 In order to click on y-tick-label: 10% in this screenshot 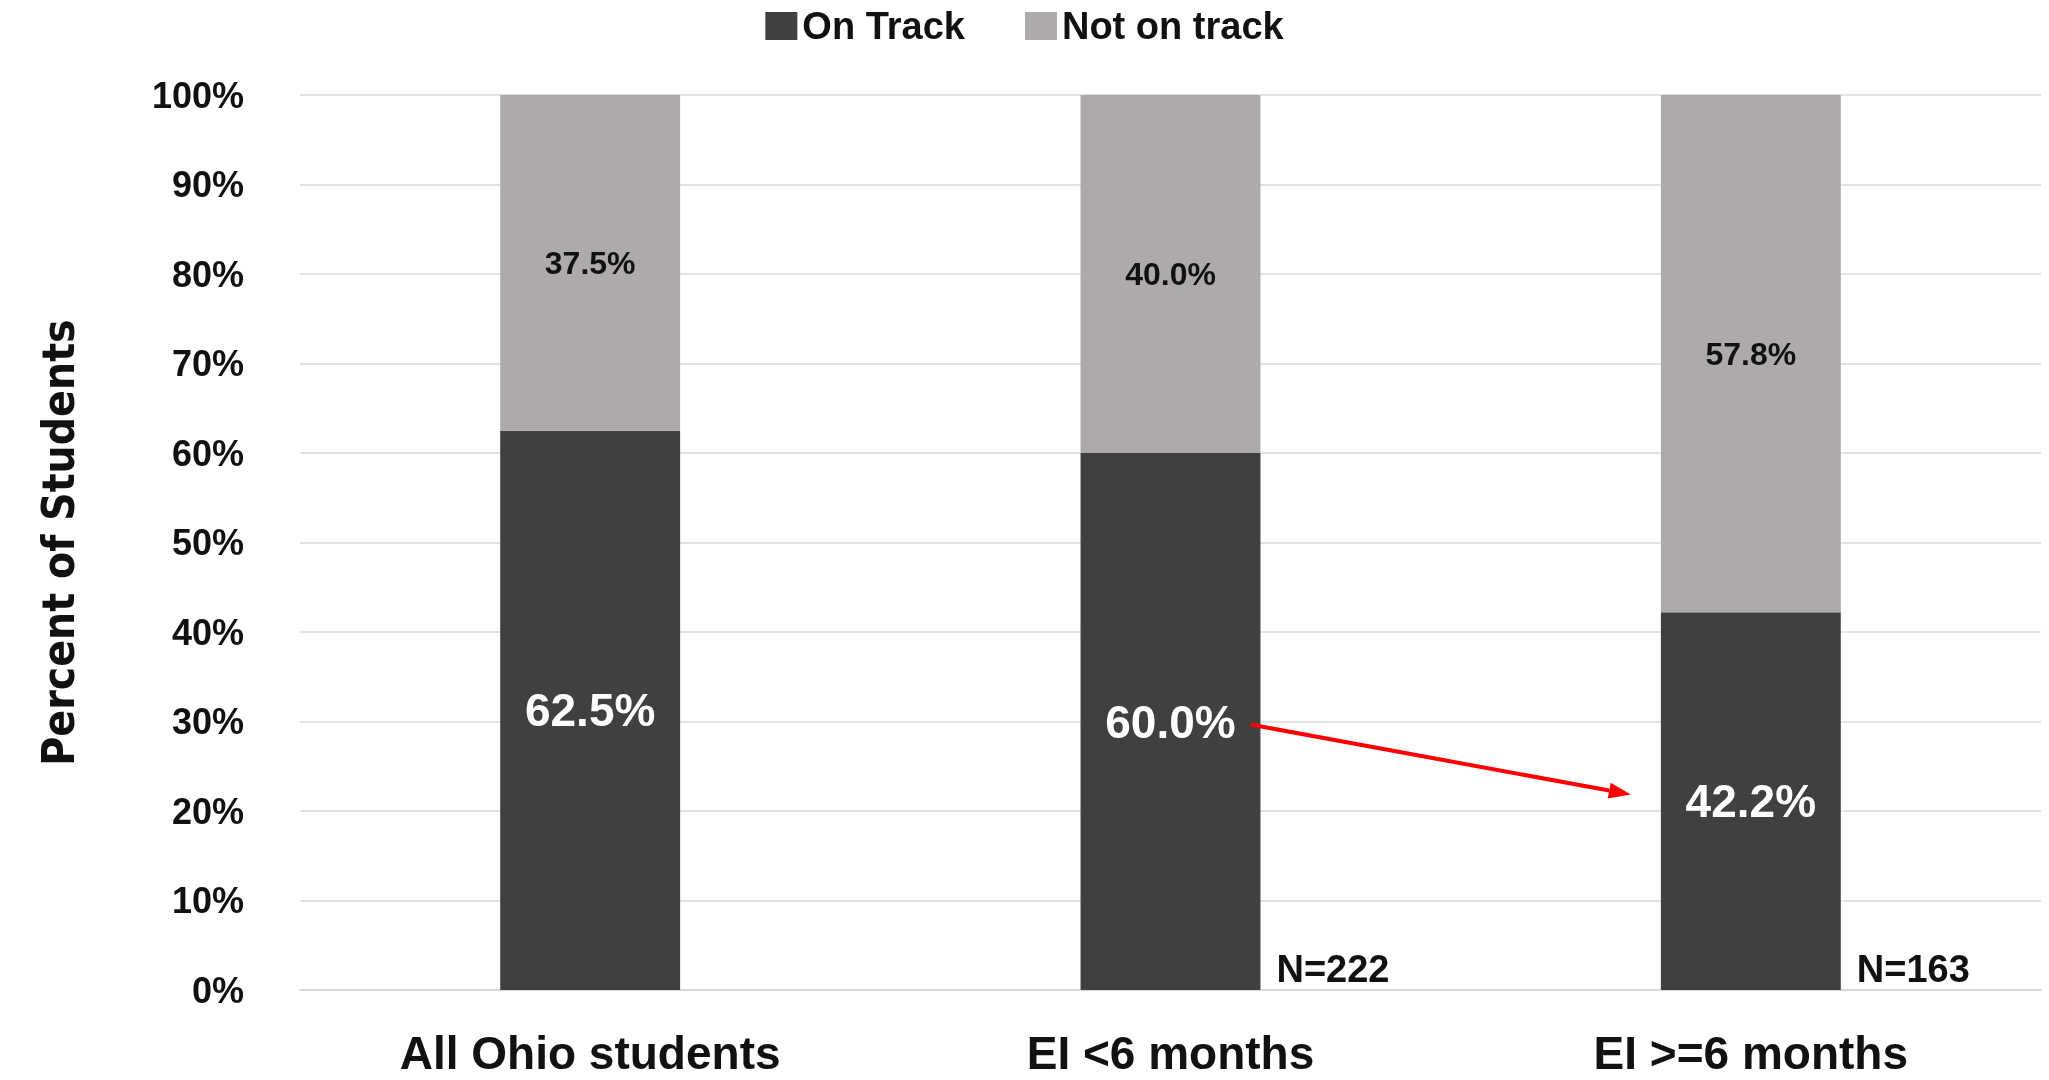, I will do `click(207, 900)`.